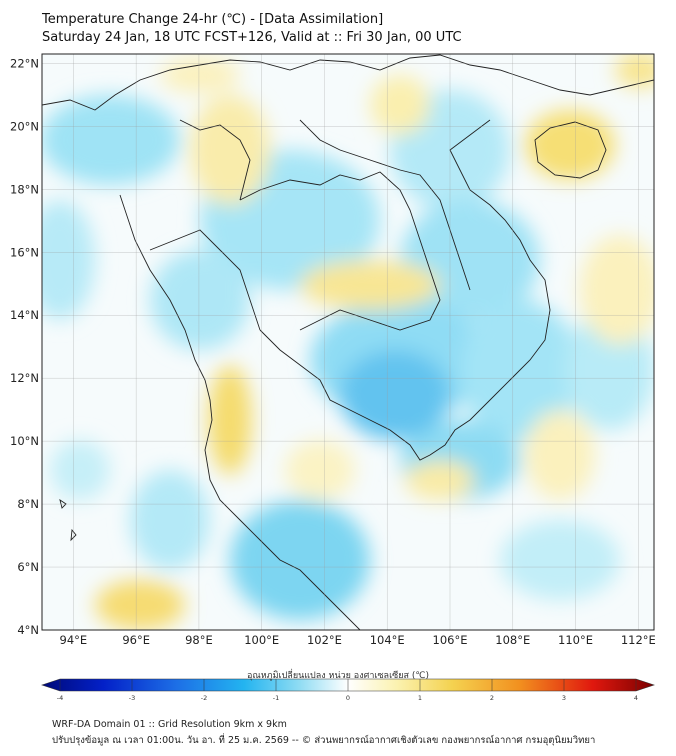  I want to click on lon-tick-label: 108°E, so click(512, 640).